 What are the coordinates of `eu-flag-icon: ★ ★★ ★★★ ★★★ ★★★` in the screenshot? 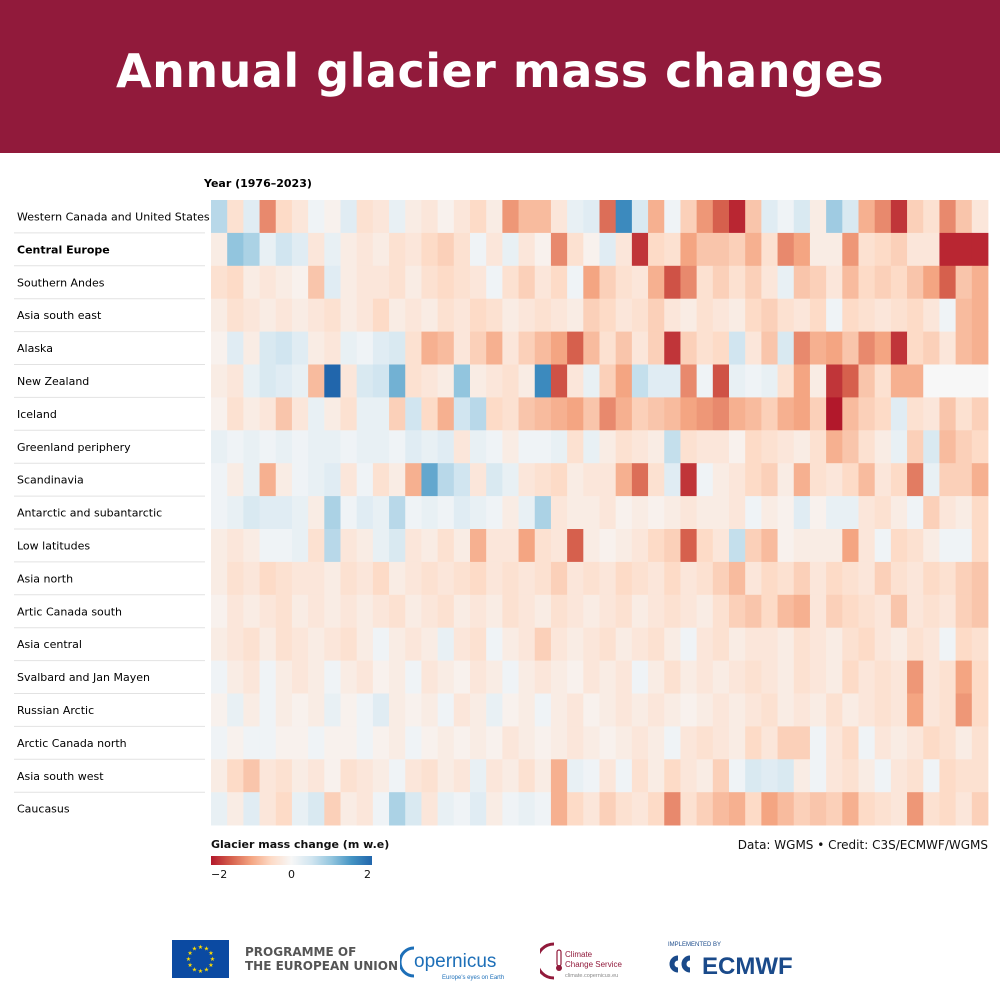 It's located at (200, 959).